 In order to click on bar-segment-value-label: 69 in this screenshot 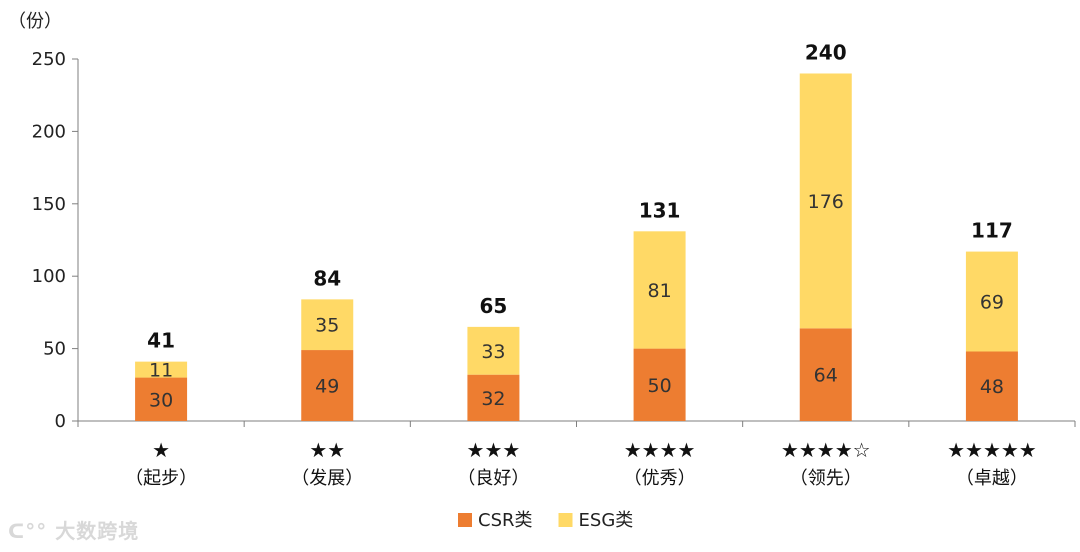, I will do `click(992, 303)`.